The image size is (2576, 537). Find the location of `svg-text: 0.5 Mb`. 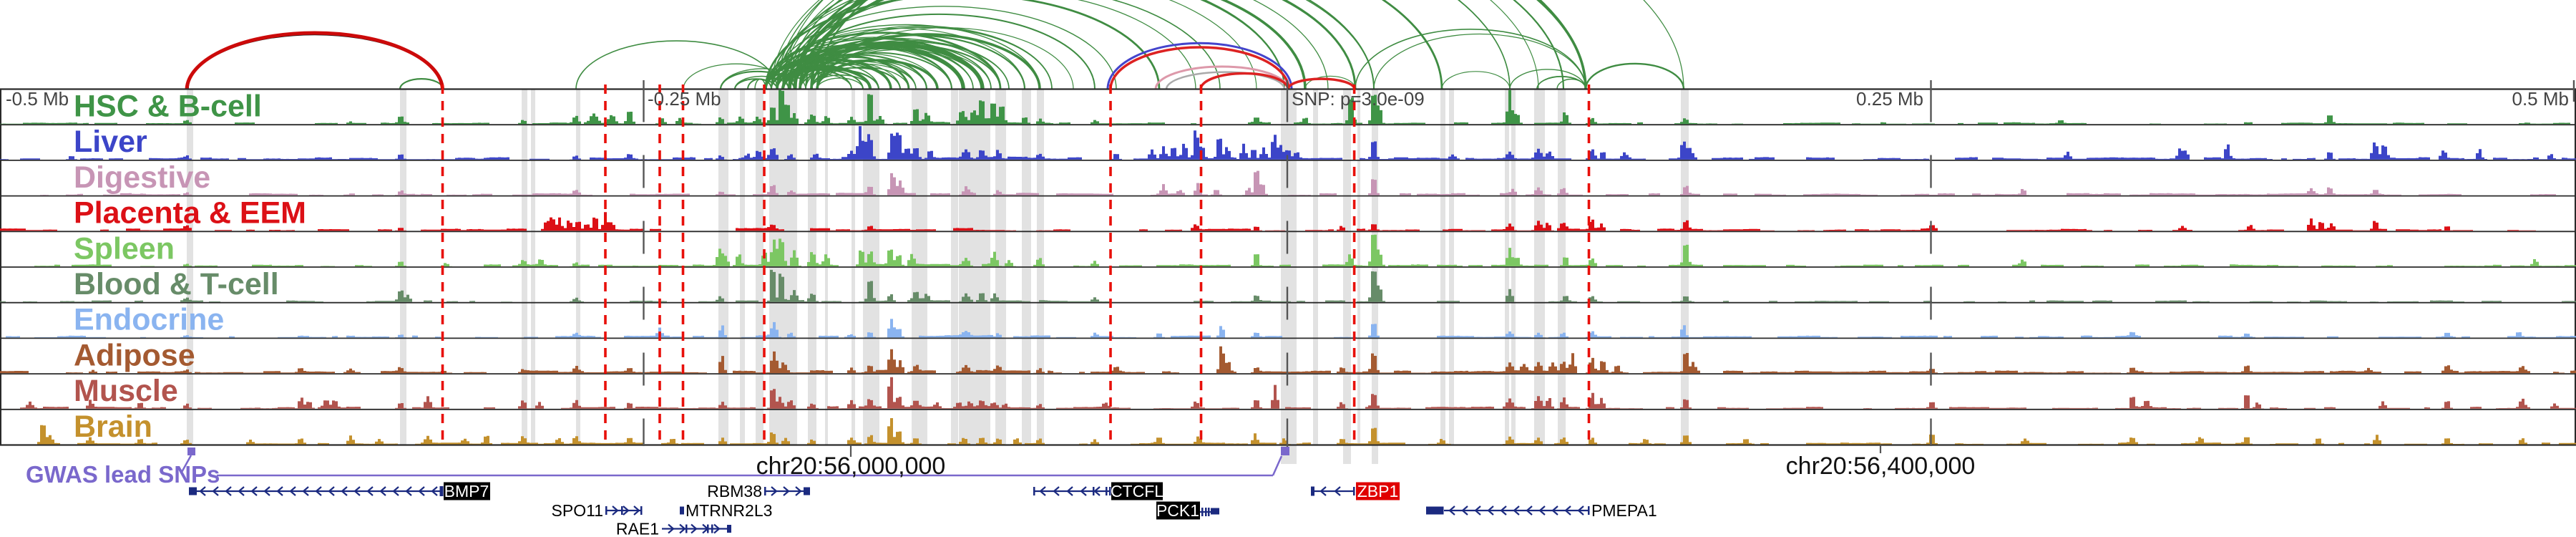

svg-text: 0.5 Mb is located at coordinates (2541, 99).